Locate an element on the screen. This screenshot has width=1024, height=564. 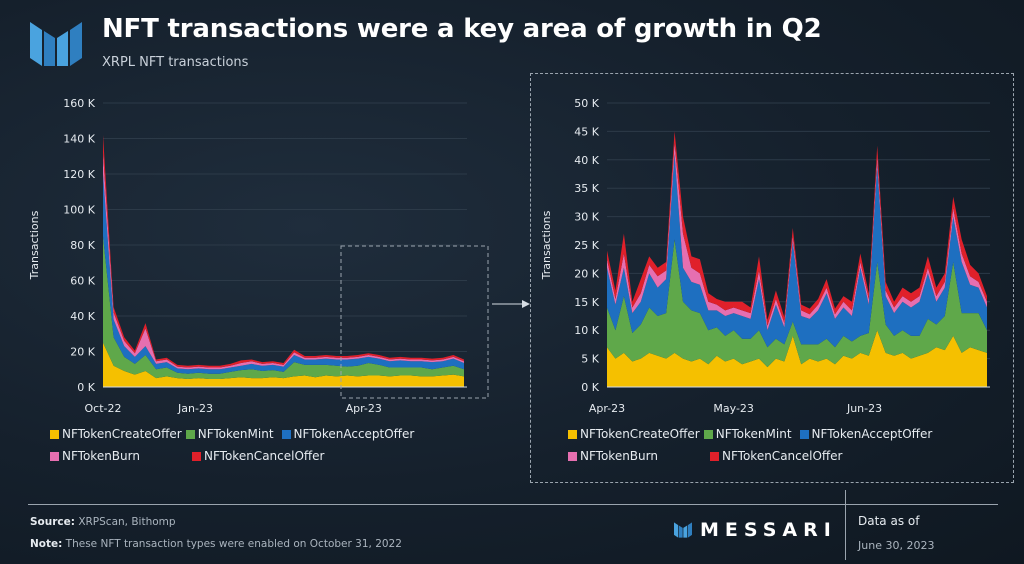
messari-small-logo-icon is located at coordinates (683, 530).